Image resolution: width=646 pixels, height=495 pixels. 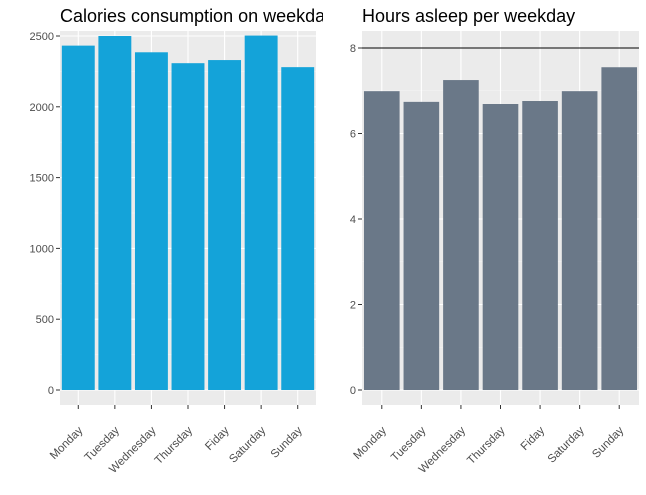 What do you see at coordinates (298, 228) in the screenshot?
I see `calories-bar-sunday` at bounding box center [298, 228].